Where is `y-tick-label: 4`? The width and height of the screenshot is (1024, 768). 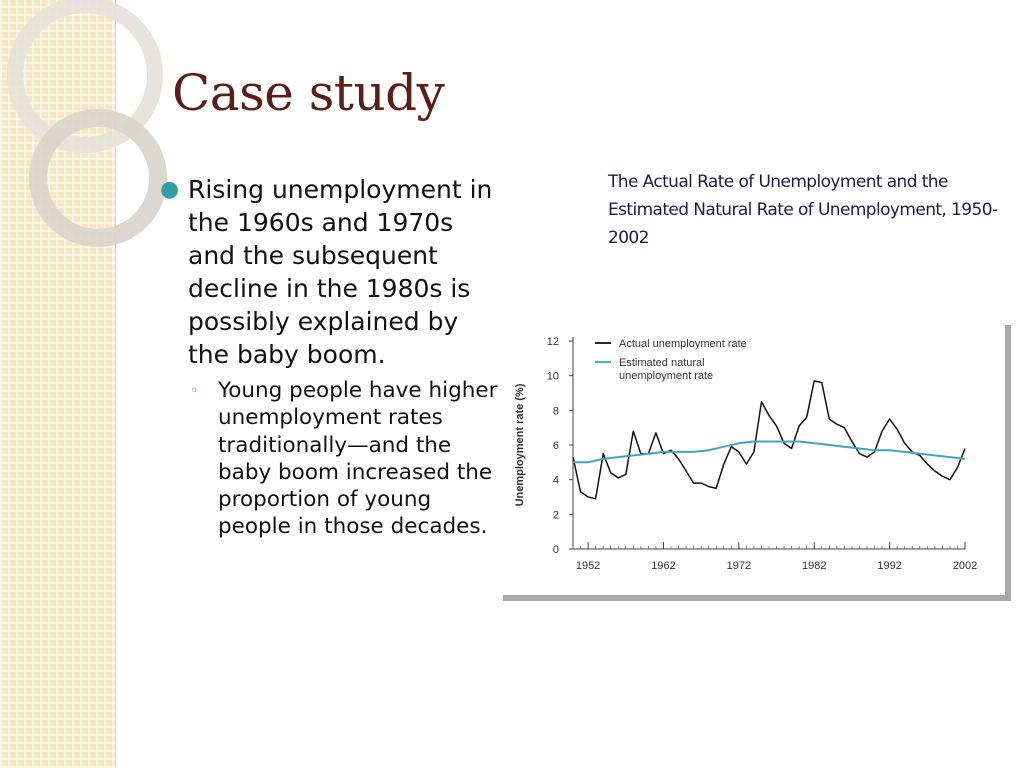 y-tick-label: 4 is located at coordinates (556, 481).